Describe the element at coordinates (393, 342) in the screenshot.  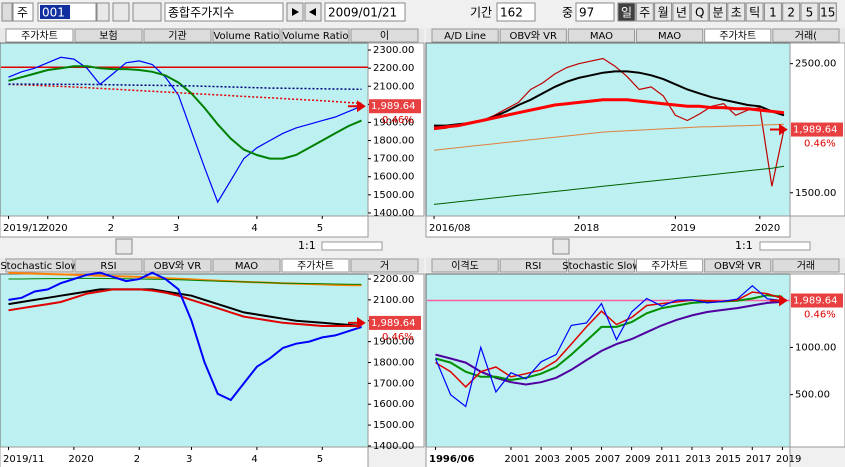
I see `y-tick-label: 1900.00` at that location.